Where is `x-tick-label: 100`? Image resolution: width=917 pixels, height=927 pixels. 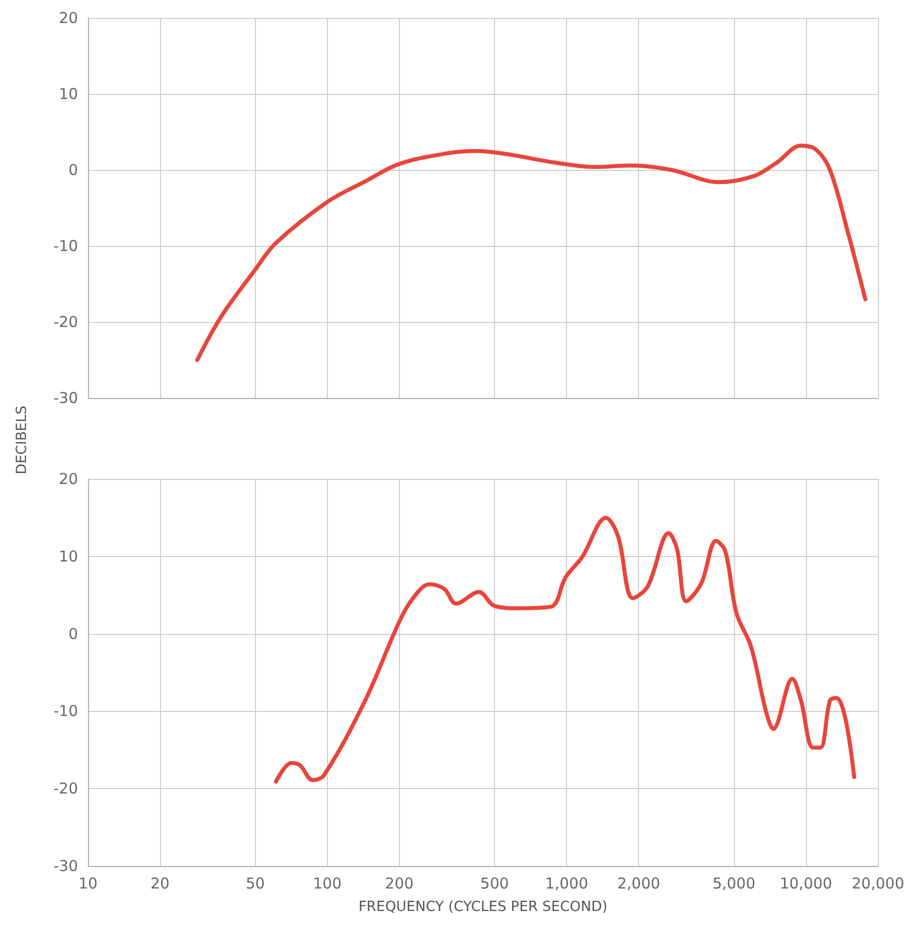 x-tick-label: 100 is located at coordinates (327, 883).